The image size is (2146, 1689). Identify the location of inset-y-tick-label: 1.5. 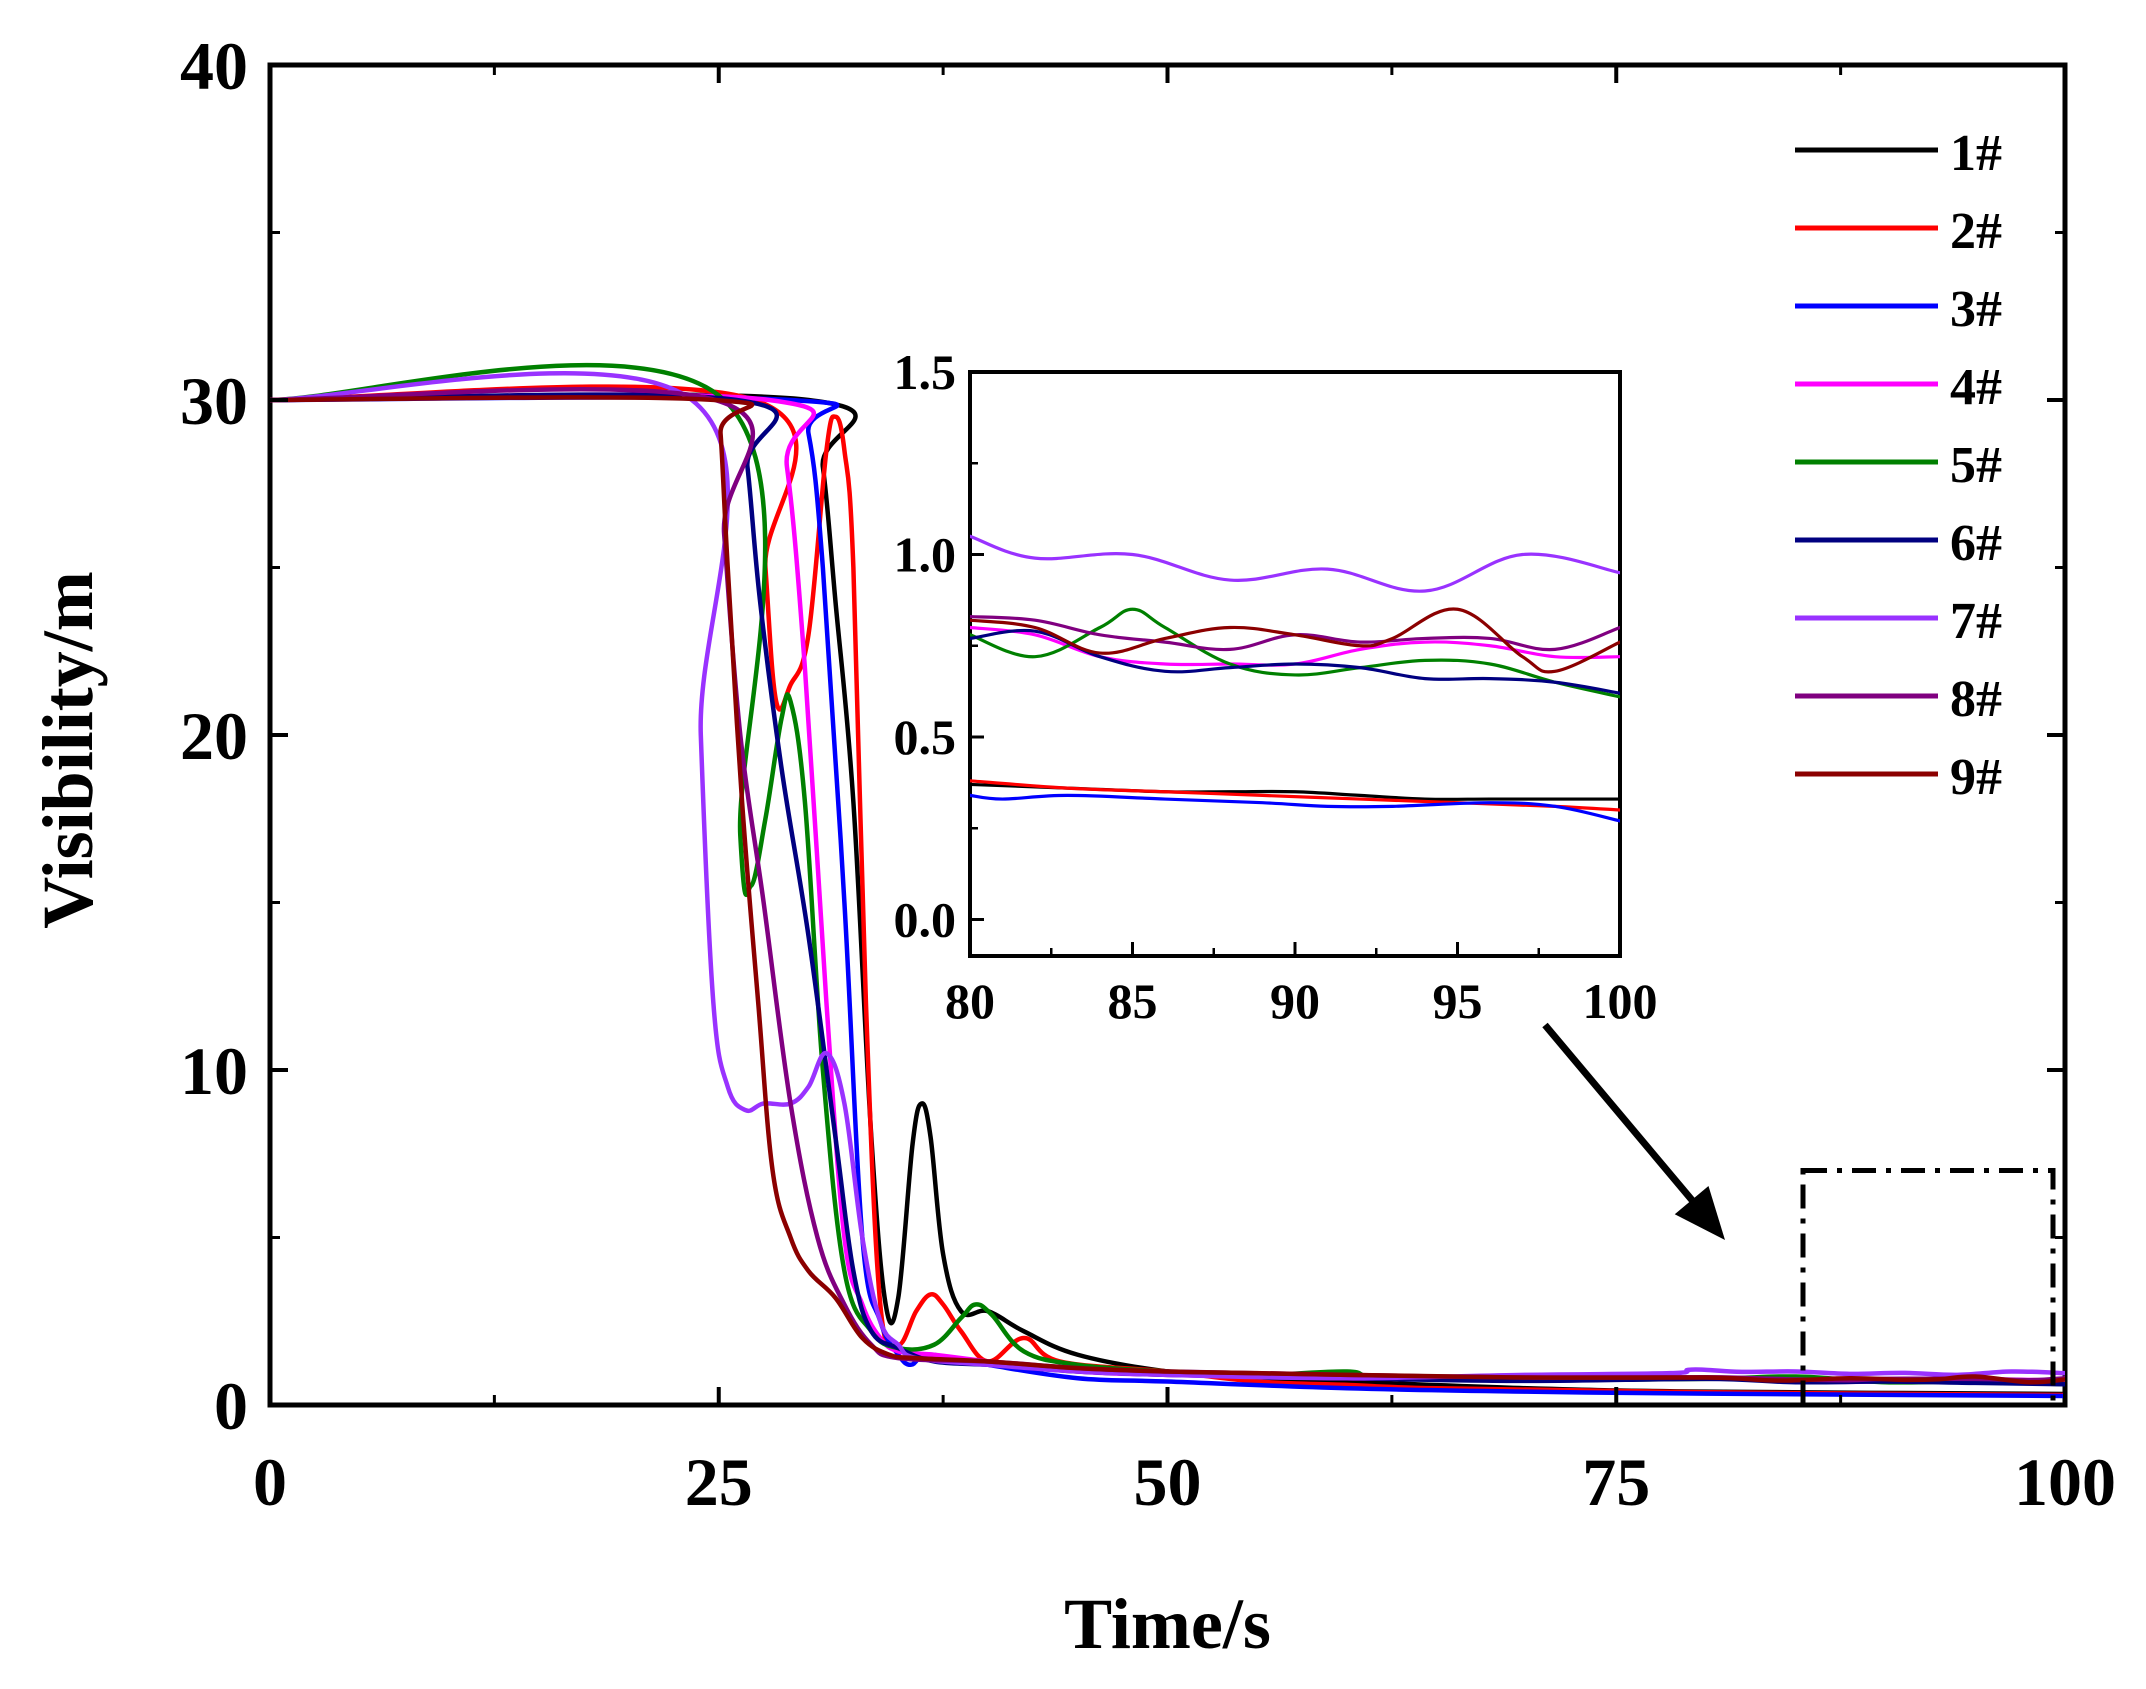
(925, 372).